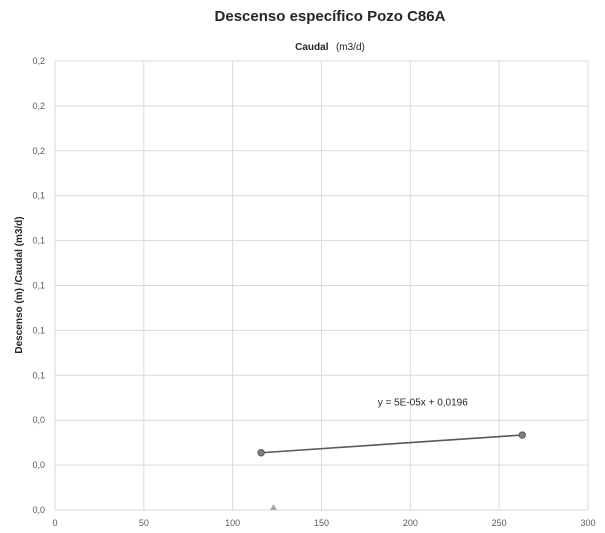 The height and width of the screenshot is (533, 605). Describe the element at coordinates (499, 523) in the screenshot. I see `x-tick-label: 250` at that location.